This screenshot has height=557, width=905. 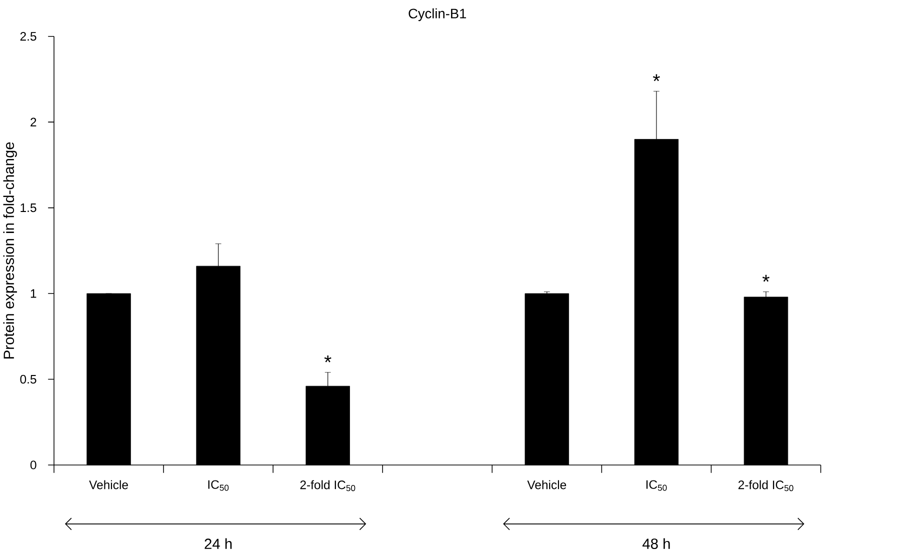 What do you see at coordinates (28, 379) in the screenshot?
I see `y-tick-label: 0.5` at bounding box center [28, 379].